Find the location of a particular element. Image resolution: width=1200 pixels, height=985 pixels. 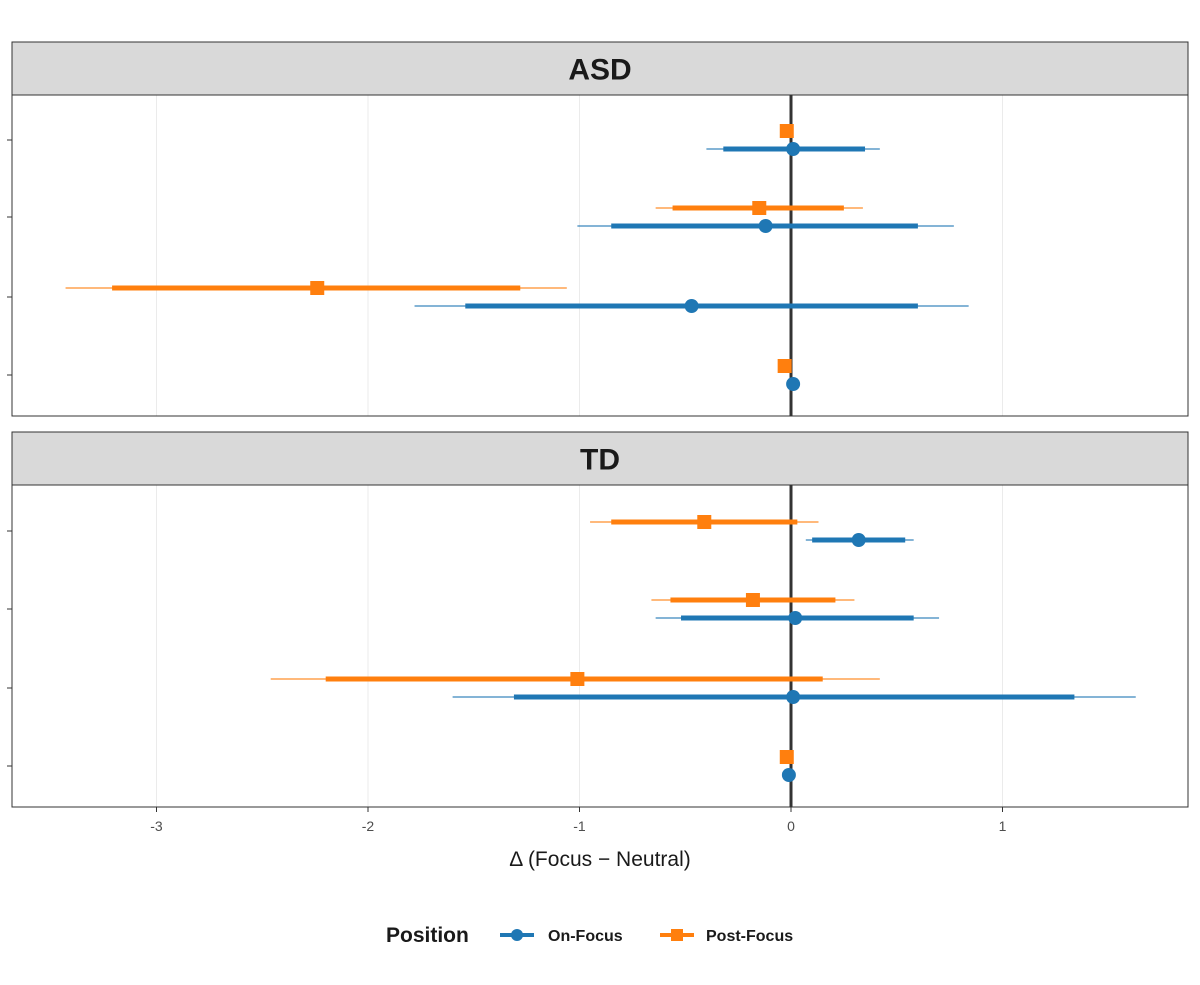

legend-item-on-focus: On-Focus is located at coordinates (561, 936).